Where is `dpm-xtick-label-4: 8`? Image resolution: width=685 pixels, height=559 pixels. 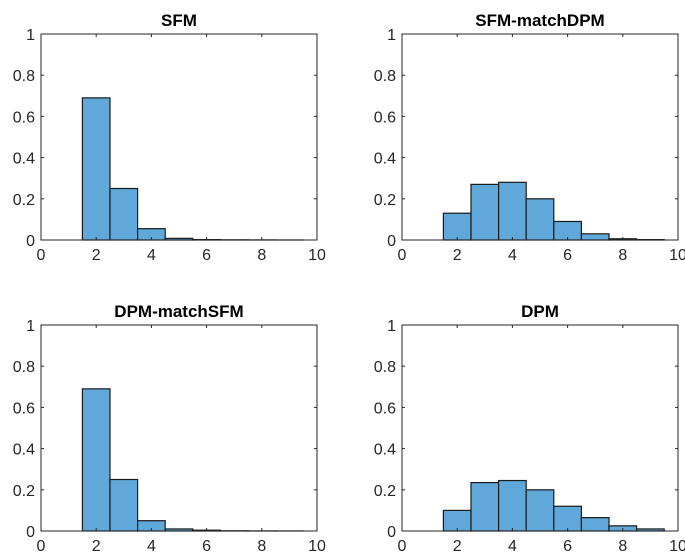
dpm-xtick-label-4: 8 is located at coordinates (622, 546).